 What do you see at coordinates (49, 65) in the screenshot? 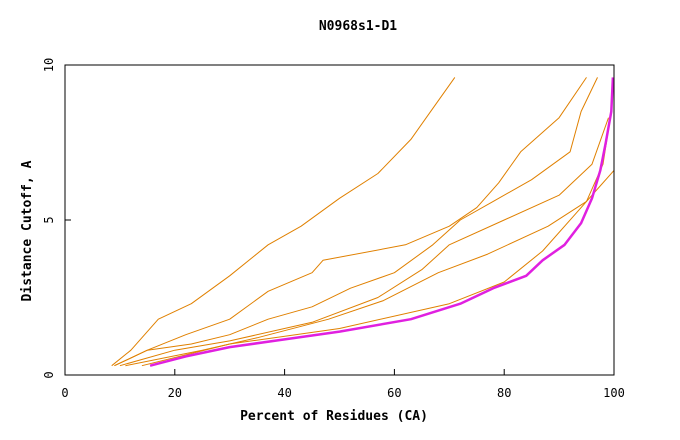
I see `y-tick-label: 10` at bounding box center [49, 65].